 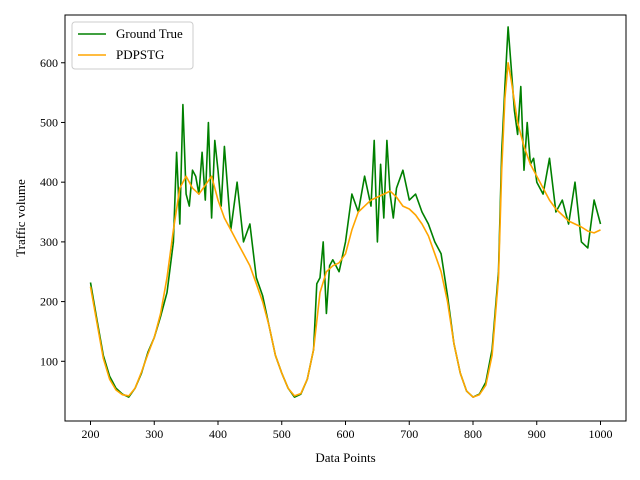 What do you see at coordinates (132, 45) in the screenshot?
I see `legend: Ground True PDPSTG` at bounding box center [132, 45].